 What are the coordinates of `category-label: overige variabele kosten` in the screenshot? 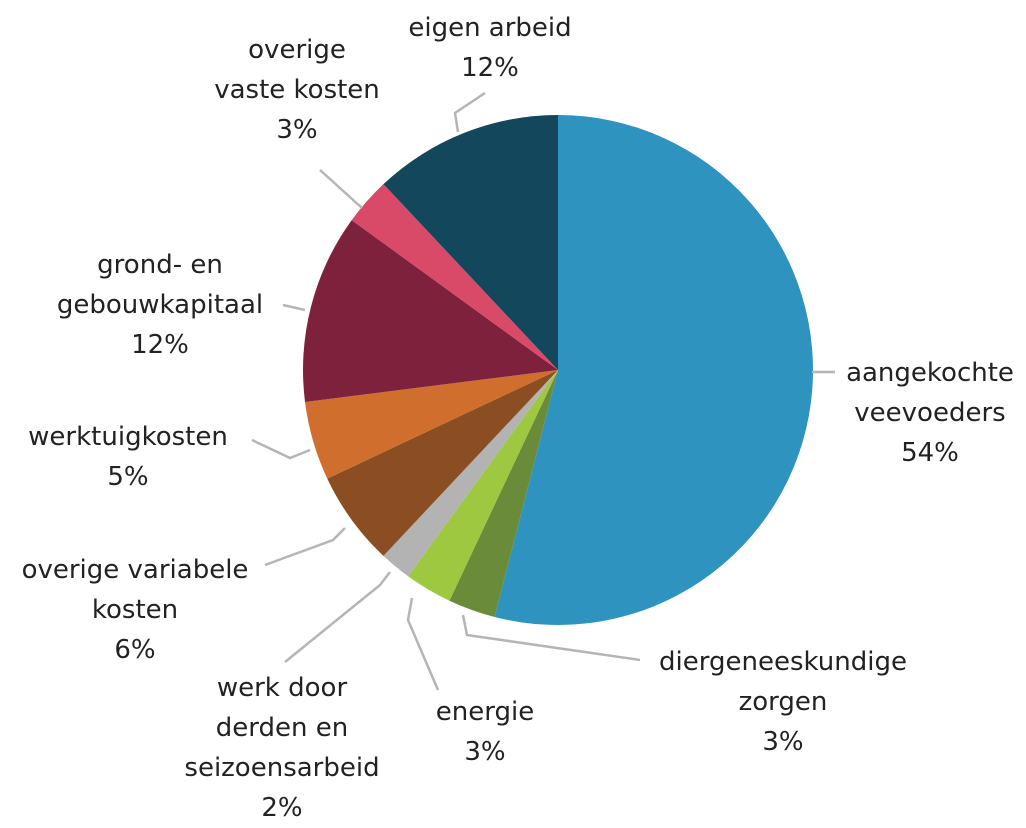 It's located at (135, 590).